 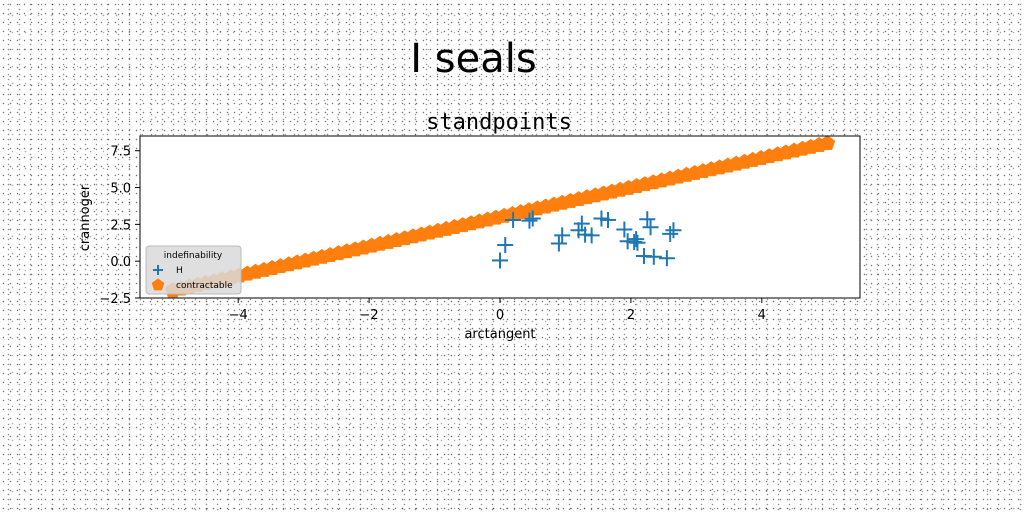 I want to click on legend-marker-h, so click(x=158, y=270).